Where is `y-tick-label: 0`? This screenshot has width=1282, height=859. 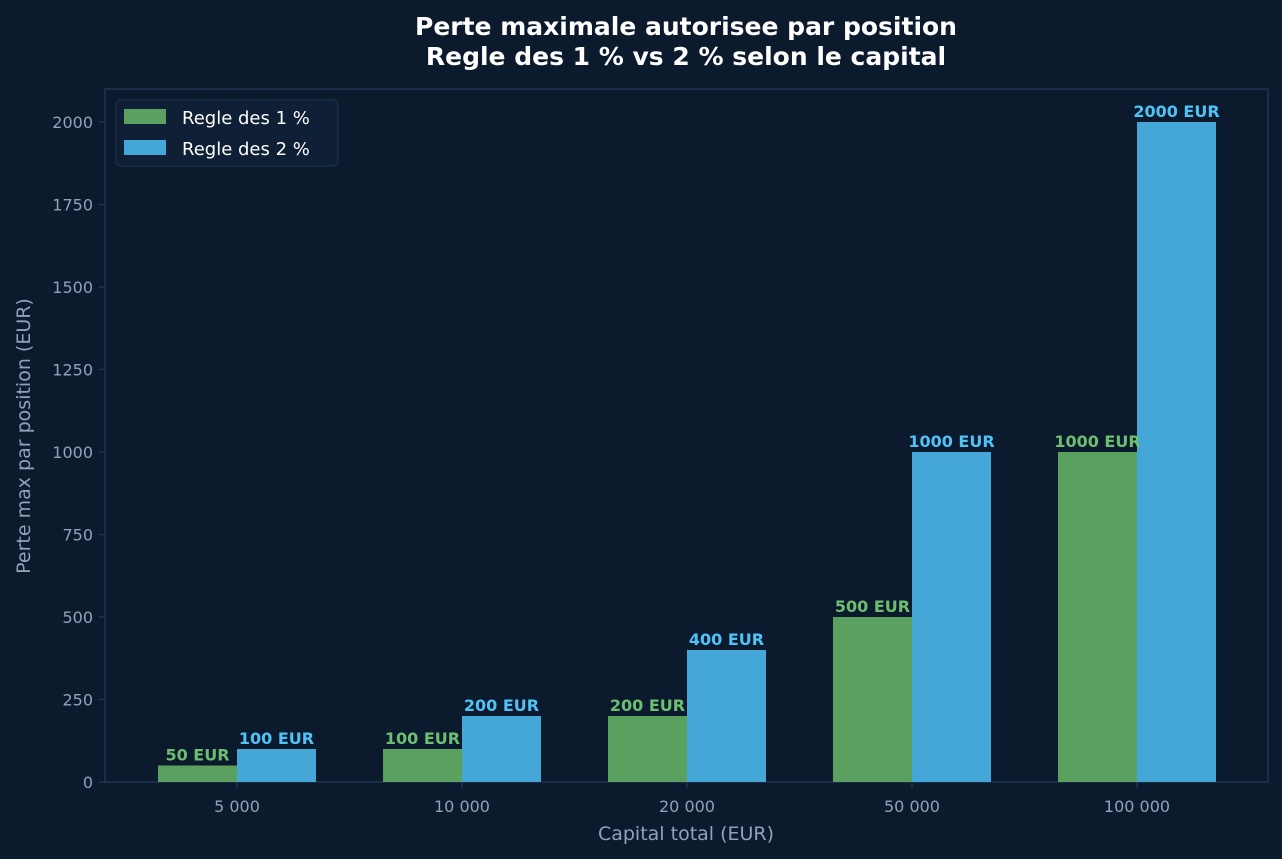
y-tick-label: 0 is located at coordinates (88, 782).